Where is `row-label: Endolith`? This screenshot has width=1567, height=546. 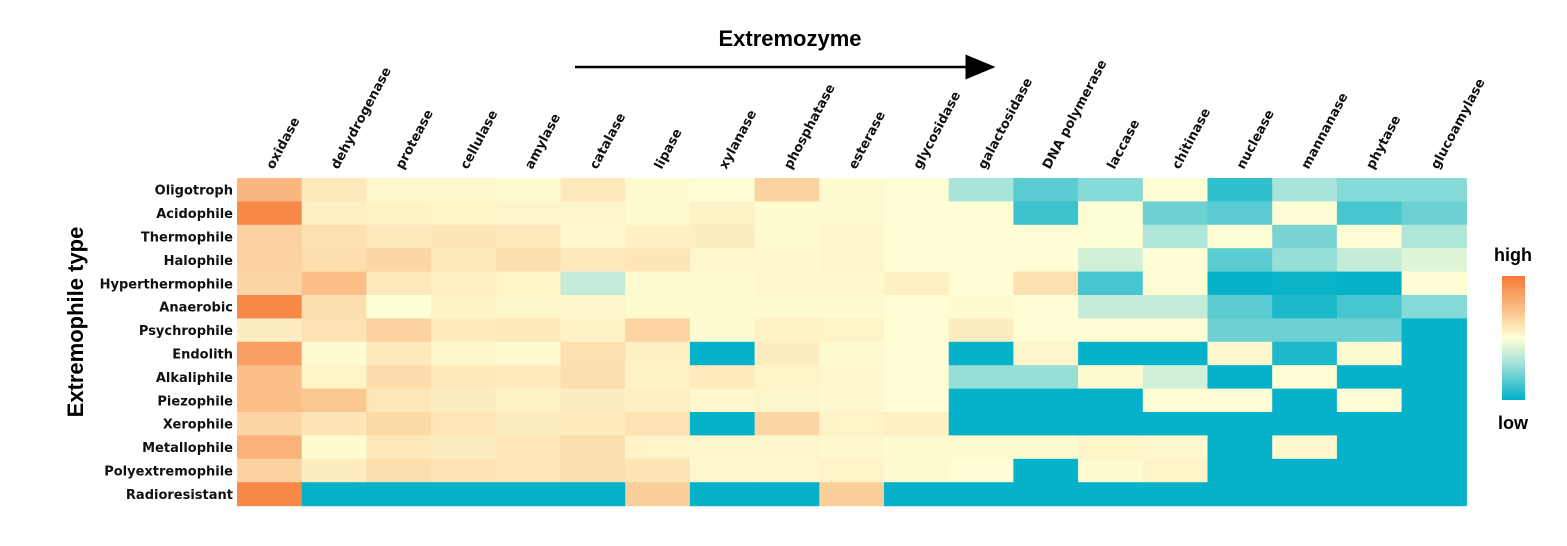 row-label: Endolith is located at coordinates (202, 355).